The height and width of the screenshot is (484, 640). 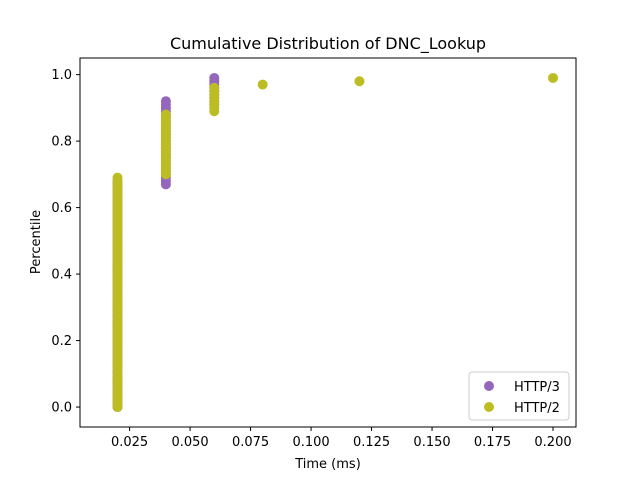 What do you see at coordinates (65, 242) in the screenshot?
I see `y-axis-ticks: 0.0 0.2 0.4 0.6 0.8 1.0` at bounding box center [65, 242].